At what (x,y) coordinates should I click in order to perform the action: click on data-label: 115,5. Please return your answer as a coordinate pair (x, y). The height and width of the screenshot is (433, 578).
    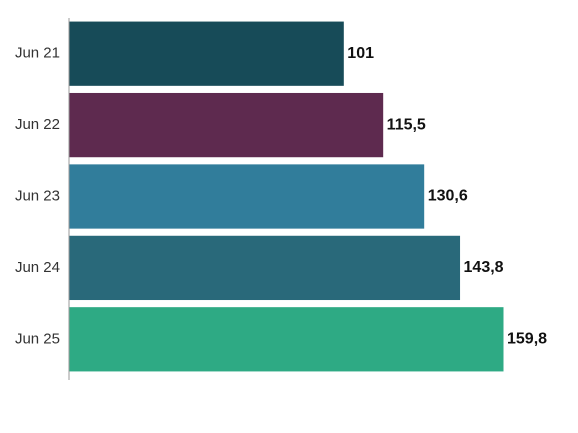
    Looking at the image, I should click on (406, 124).